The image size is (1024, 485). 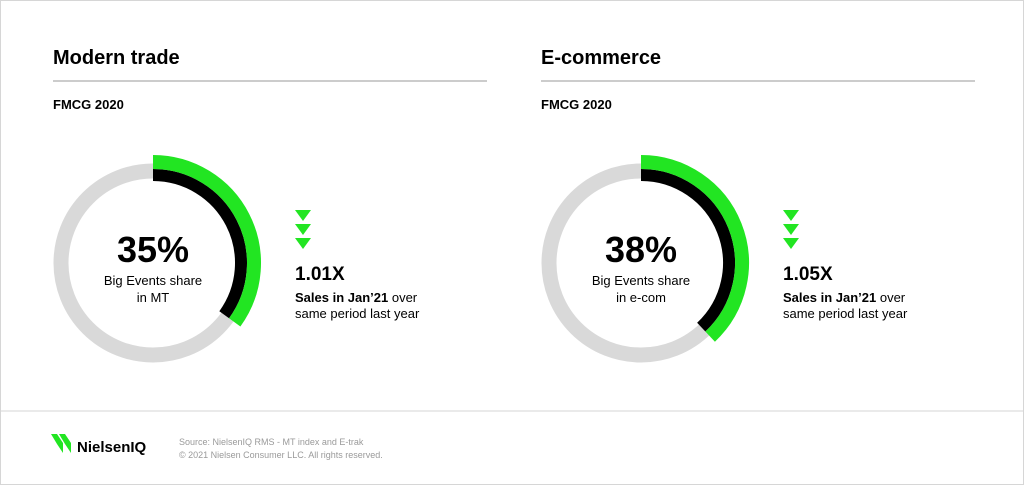 I want to click on logo-text: NielsenIQ, so click(x=112, y=447).